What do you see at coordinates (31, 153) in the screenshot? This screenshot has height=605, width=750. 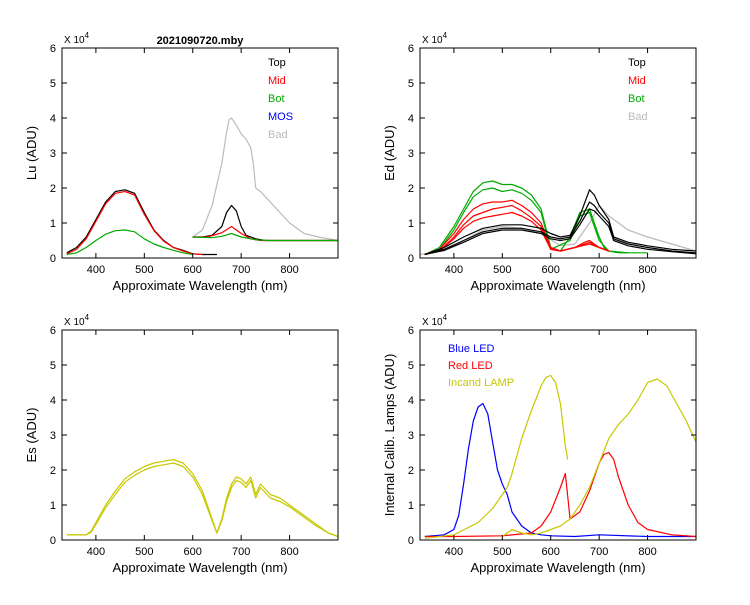 I see `y-axis-label: Lu (ADU)` at bounding box center [31, 153].